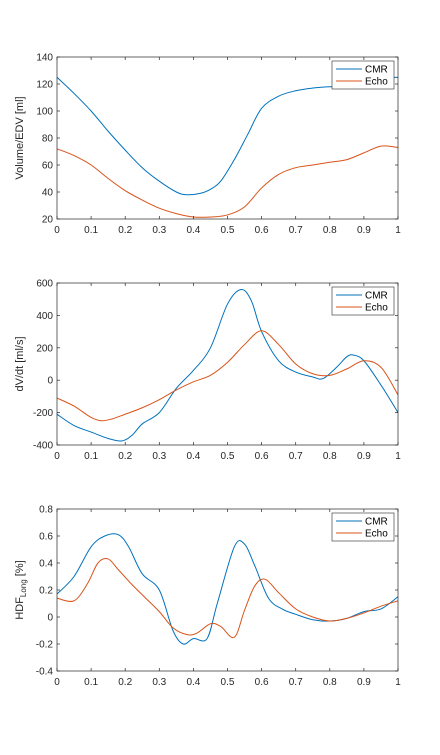 This screenshot has width=440, height=755. What do you see at coordinates (43, 413) in the screenshot?
I see `y-tick-label: -200` at bounding box center [43, 413].